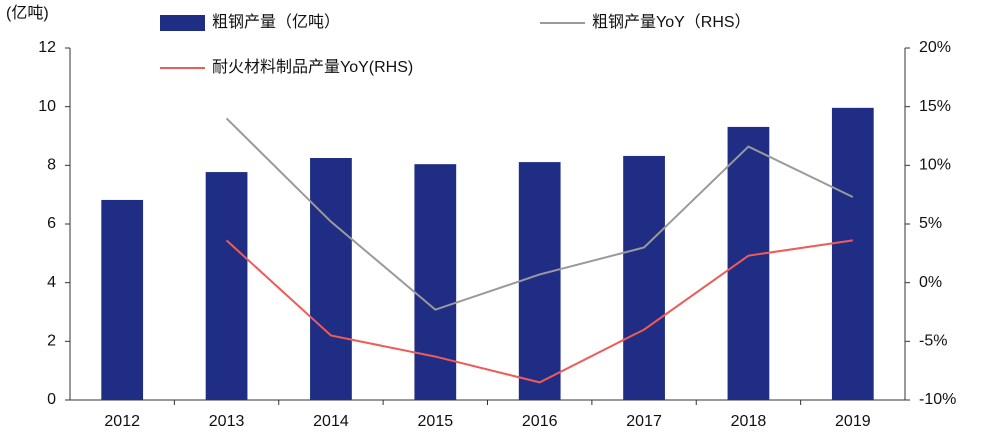 The image size is (1000, 445). I want to click on x-tick-label: 2016, so click(540, 421).